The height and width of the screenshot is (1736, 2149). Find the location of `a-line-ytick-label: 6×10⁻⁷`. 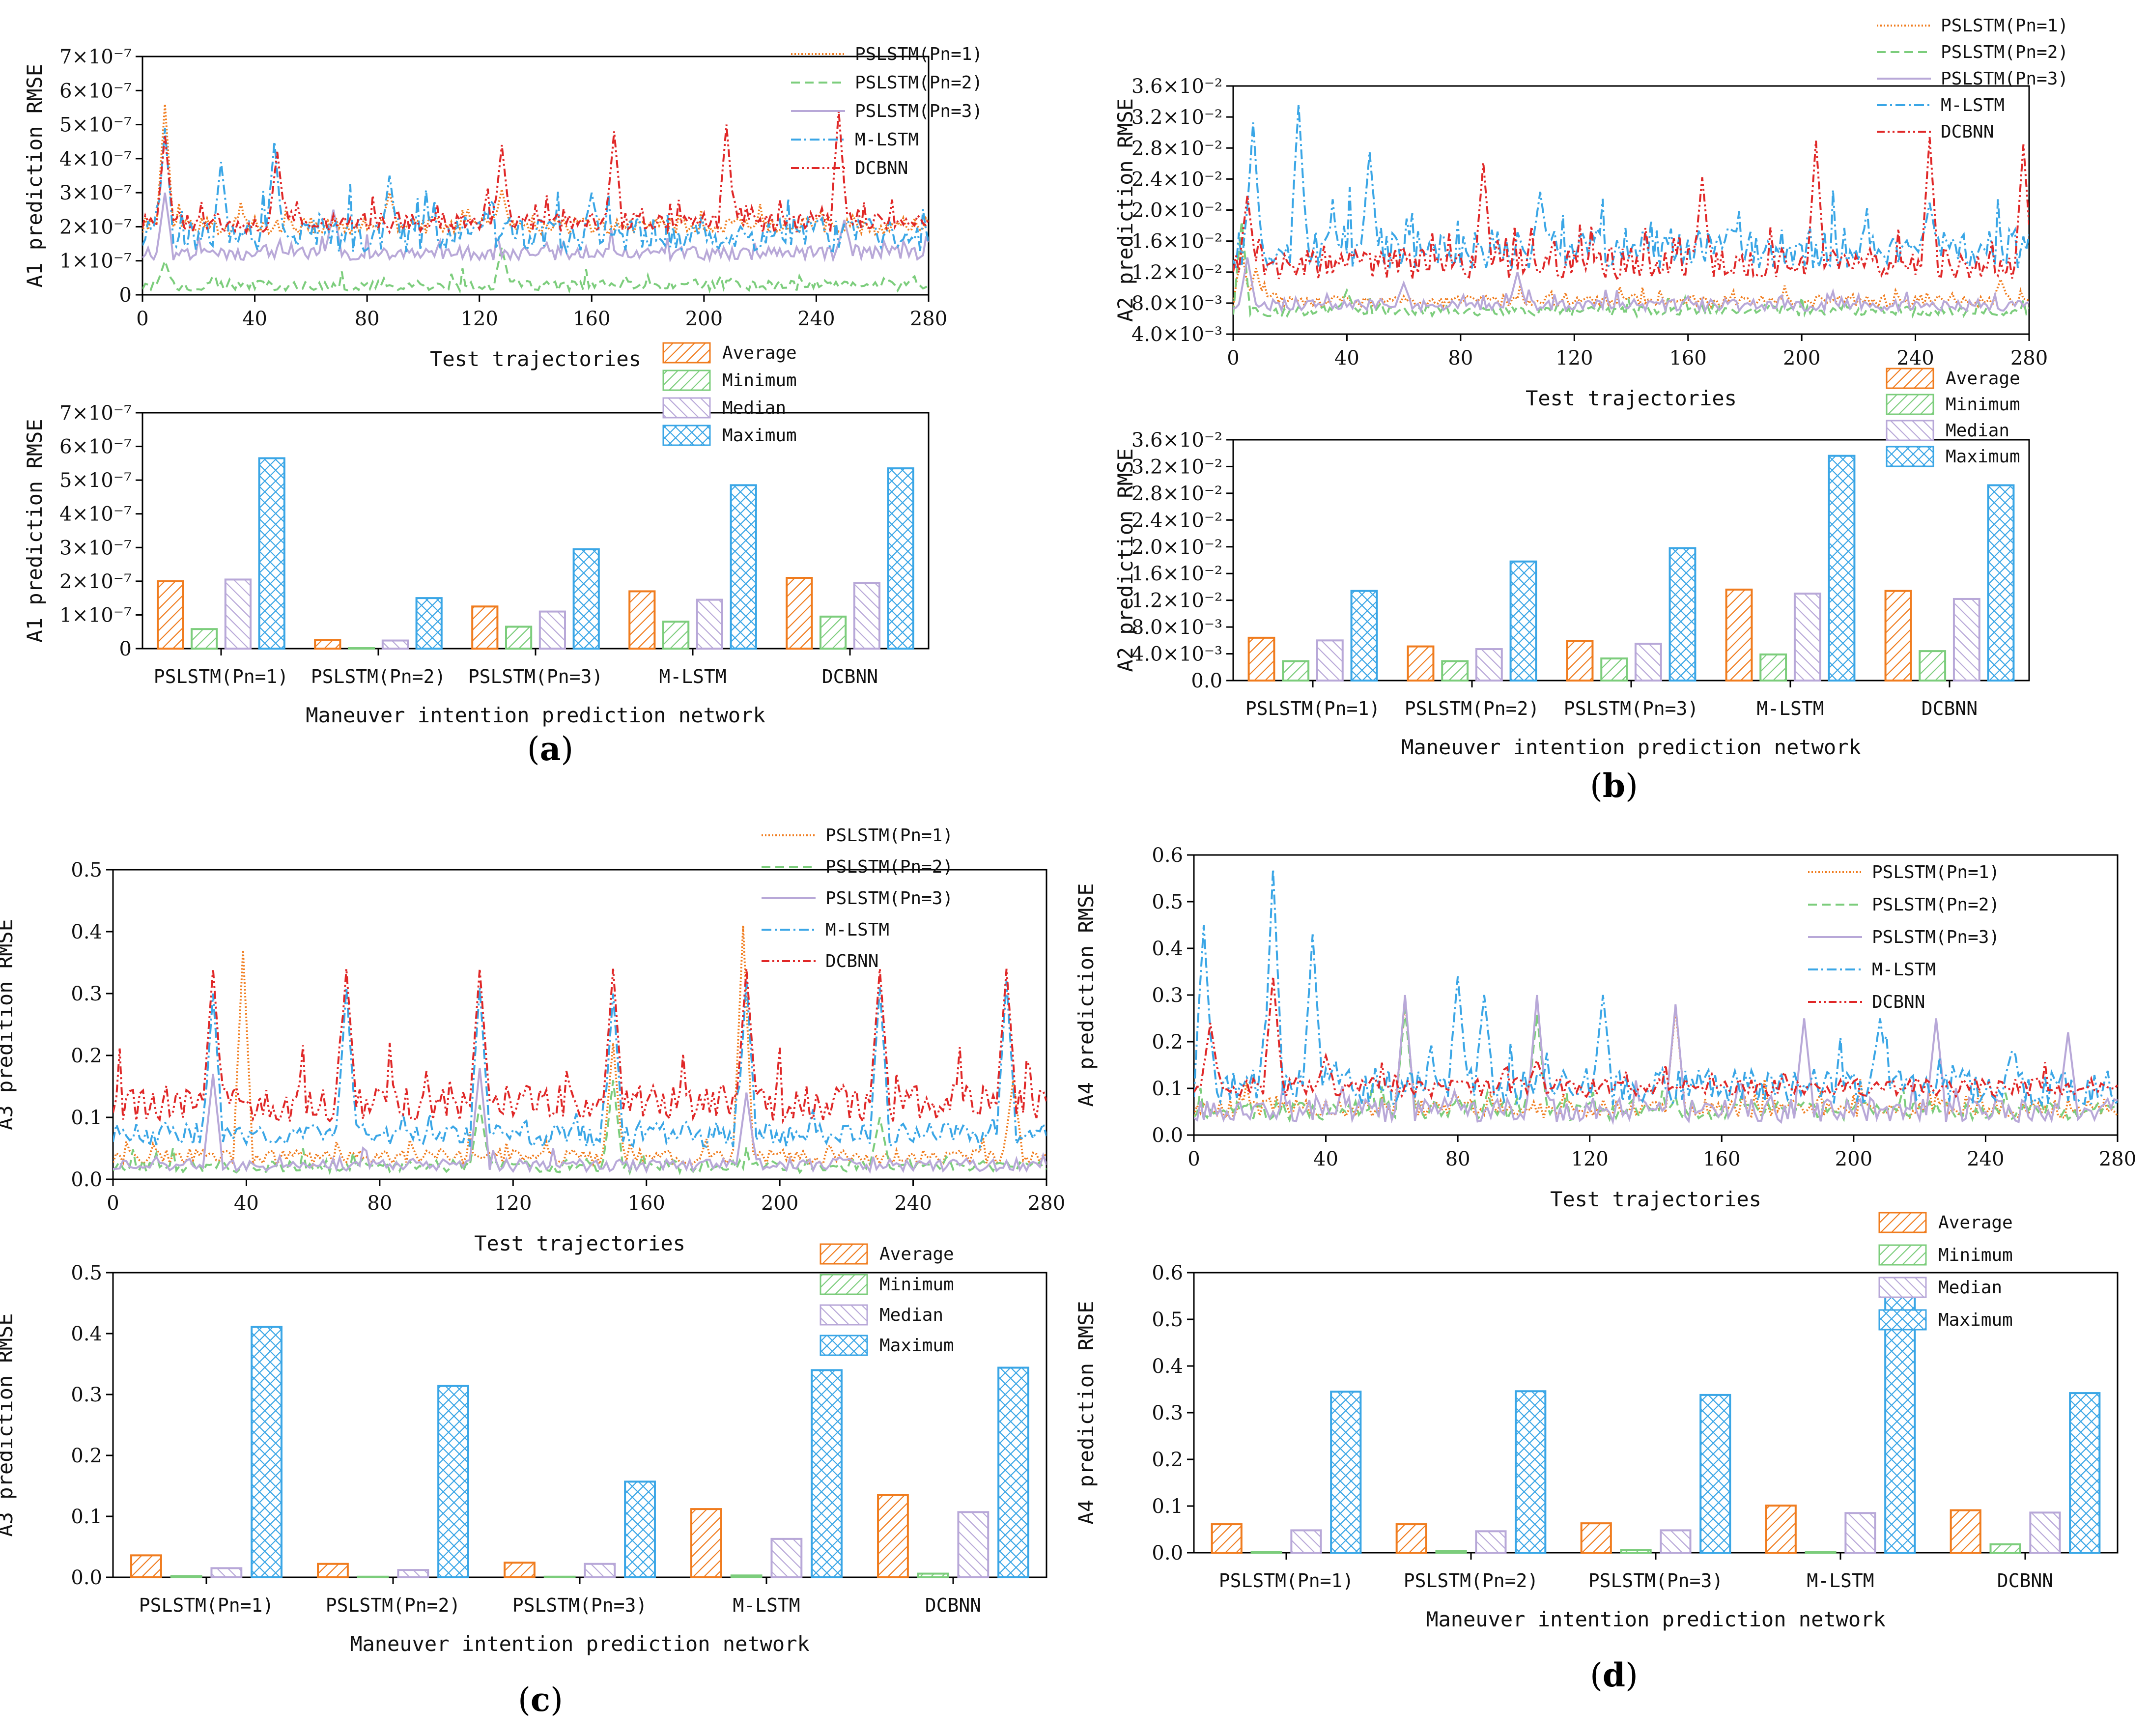

a-line-ytick-label: 6×10⁻⁷ is located at coordinates (95, 91).